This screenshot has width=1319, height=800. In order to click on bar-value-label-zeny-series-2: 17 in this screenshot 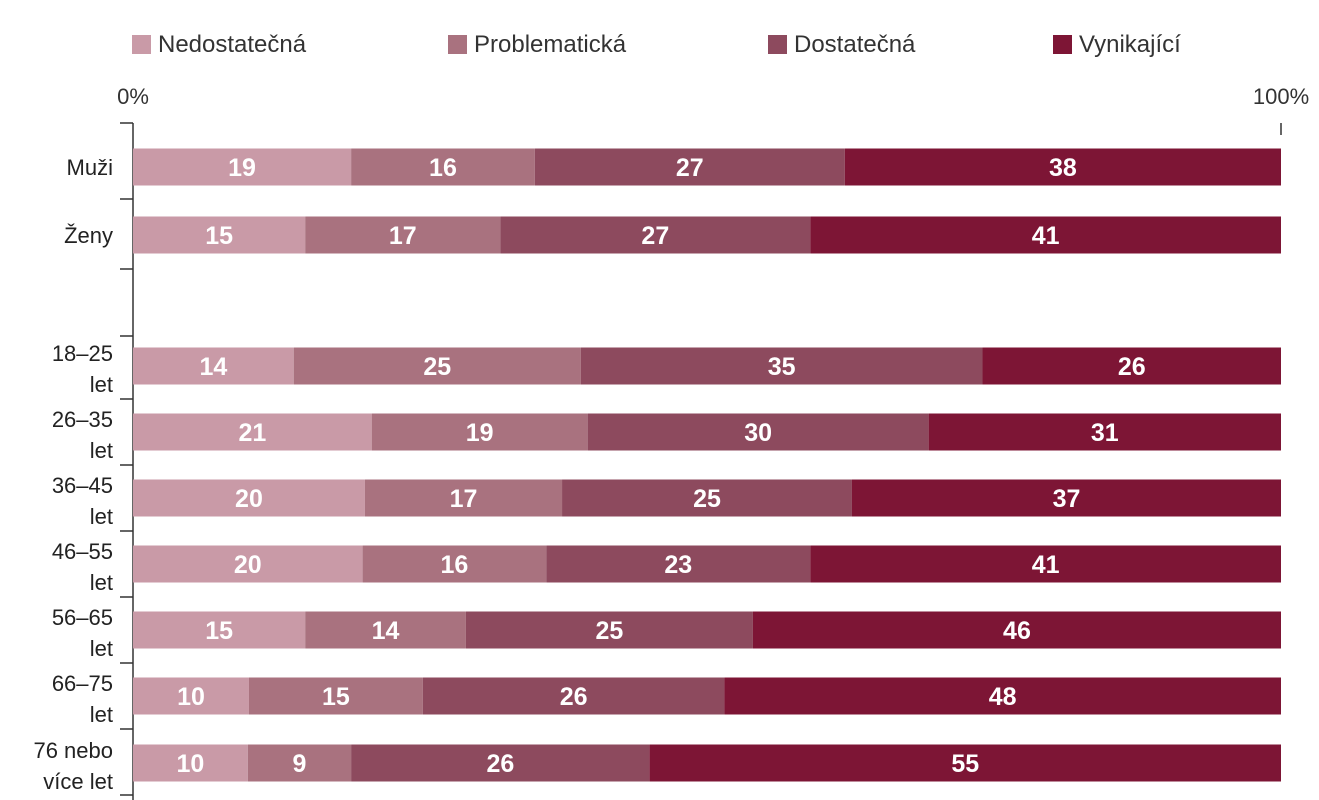, I will do `click(403, 236)`.